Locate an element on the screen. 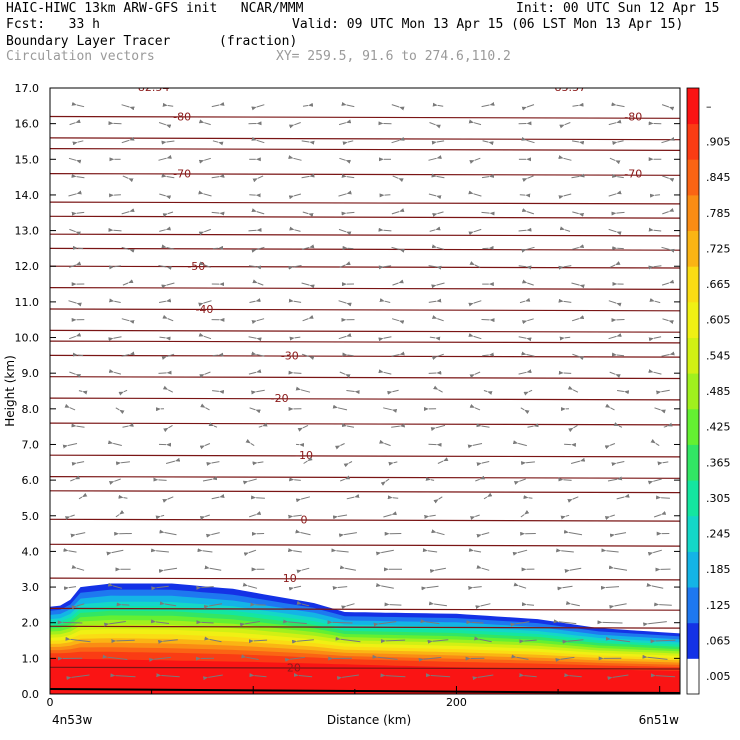 The width and height of the screenshot is (740, 740). contour-label: 10 is located at coordinates (290, 578).